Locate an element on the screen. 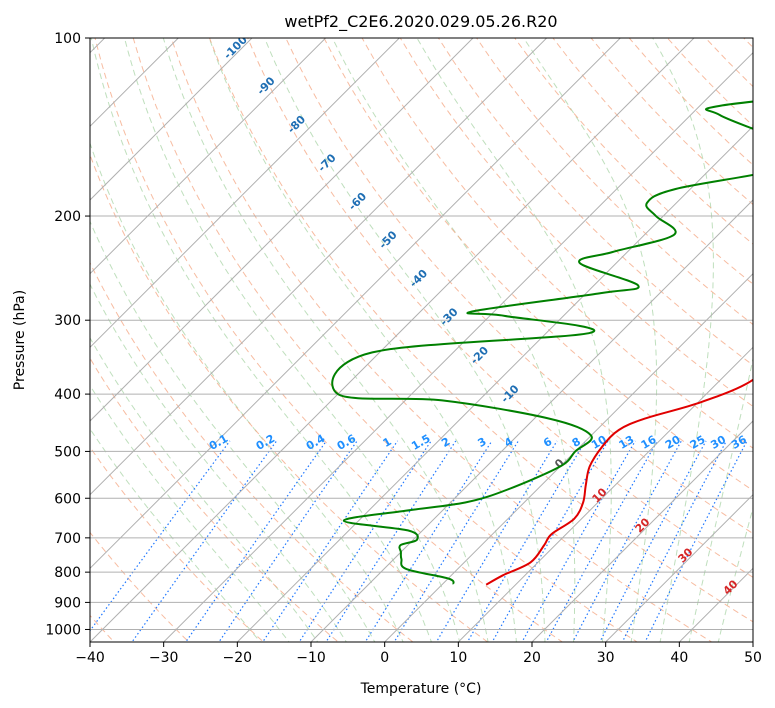  x-axis-ticks: −40 −30 −20 −10 0 10 20 30 40 50 is located at coordinates (418, 654).